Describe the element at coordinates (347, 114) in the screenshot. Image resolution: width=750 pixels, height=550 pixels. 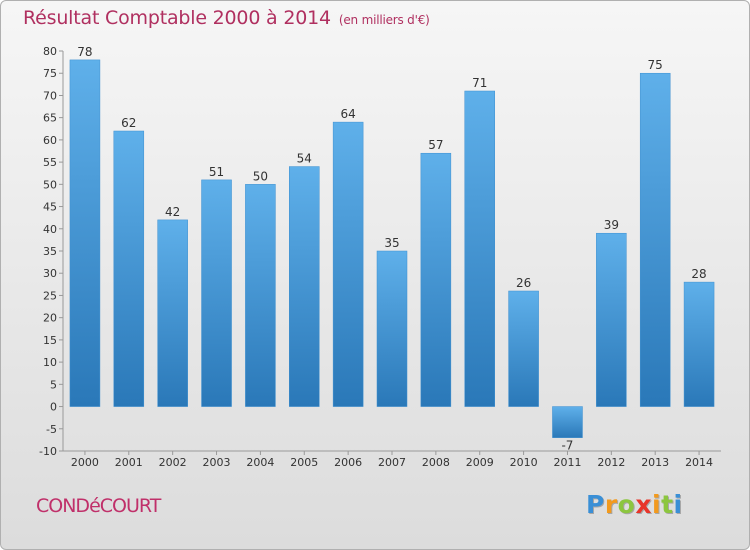
I see `data-label: 64` at that location.